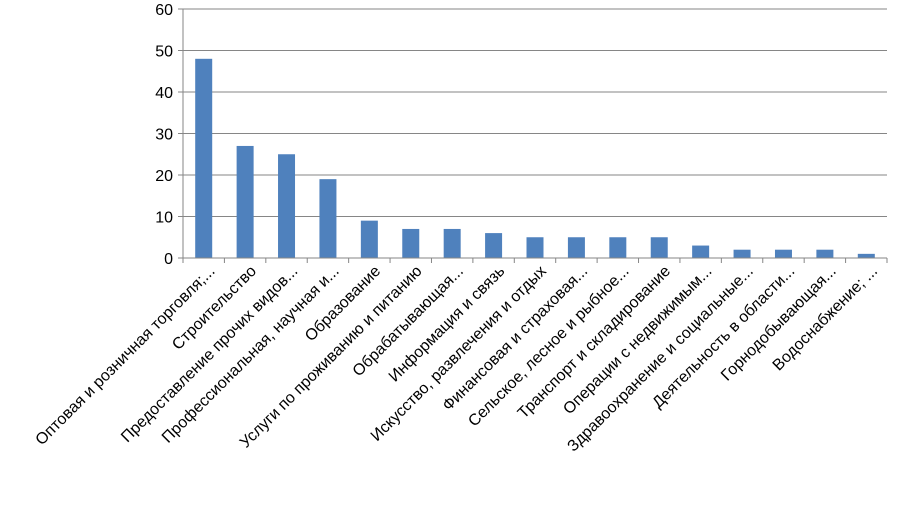 This screenshot has height=509, width=902. I want to click on y-tick-label: 60, so click(164, 10).